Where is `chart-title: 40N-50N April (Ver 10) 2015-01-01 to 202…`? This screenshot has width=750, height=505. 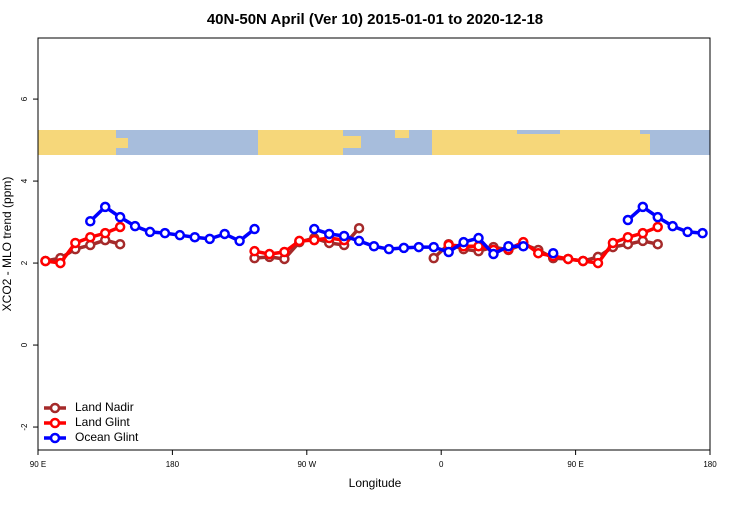 chart-title: 40N-50N April (Ver 10) 2015-01-01 to 202… is located at coordinates (375, 19).